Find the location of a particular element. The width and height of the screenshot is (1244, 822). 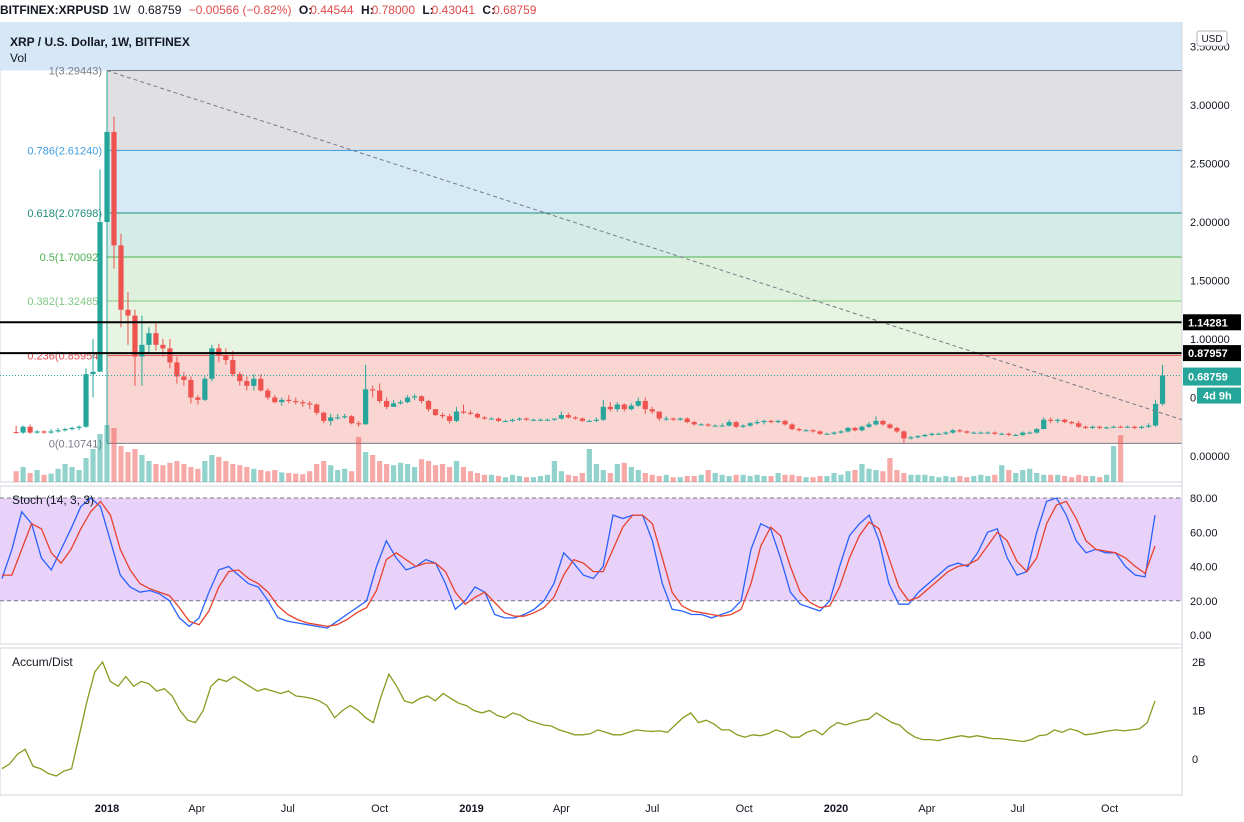

stoch-title: Stoch (14, 3, 3) is located at coordinates (53, 500).